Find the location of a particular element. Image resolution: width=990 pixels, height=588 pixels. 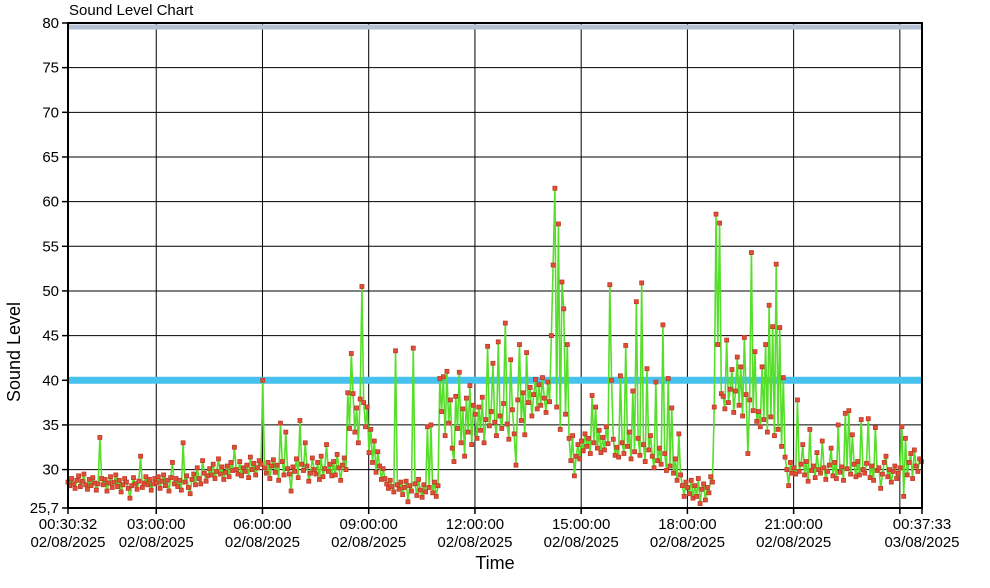

x-tick-time-label: 21:00:00 is located at coordinates (793, 524).